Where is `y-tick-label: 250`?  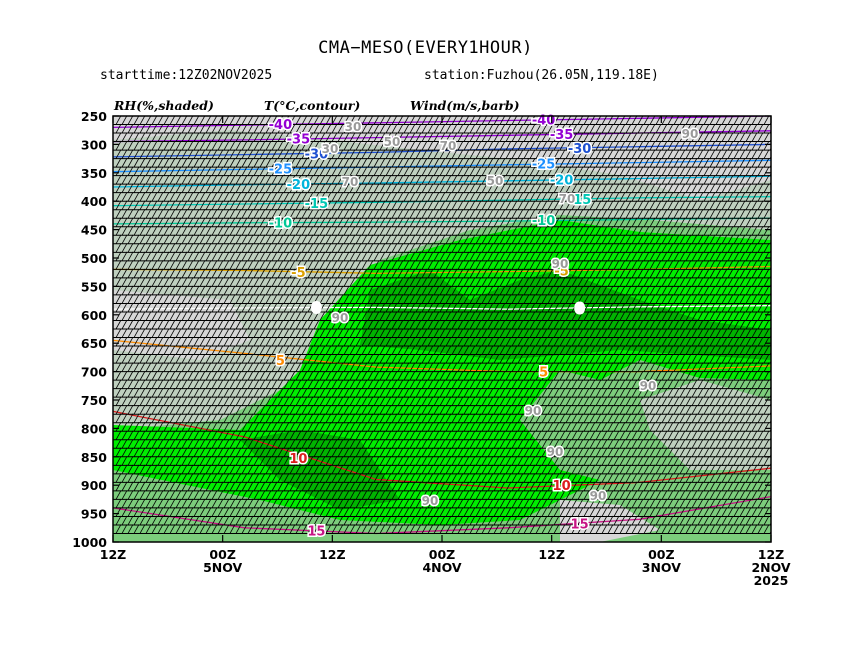 y-tick-label: 250 is located at coordinates (94, 116).